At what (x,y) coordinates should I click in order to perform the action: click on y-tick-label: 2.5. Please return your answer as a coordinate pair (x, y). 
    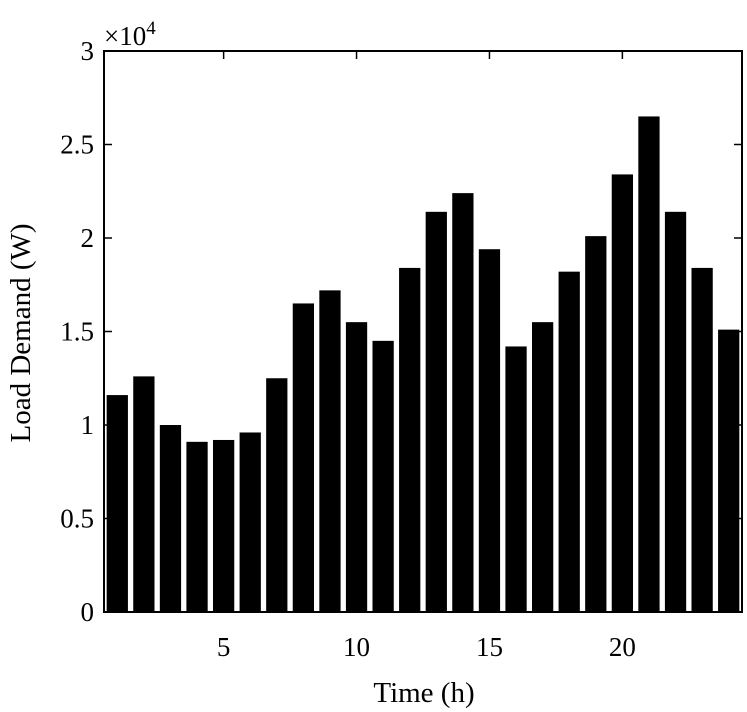
    Looking at the image, I should click on (77, 145).